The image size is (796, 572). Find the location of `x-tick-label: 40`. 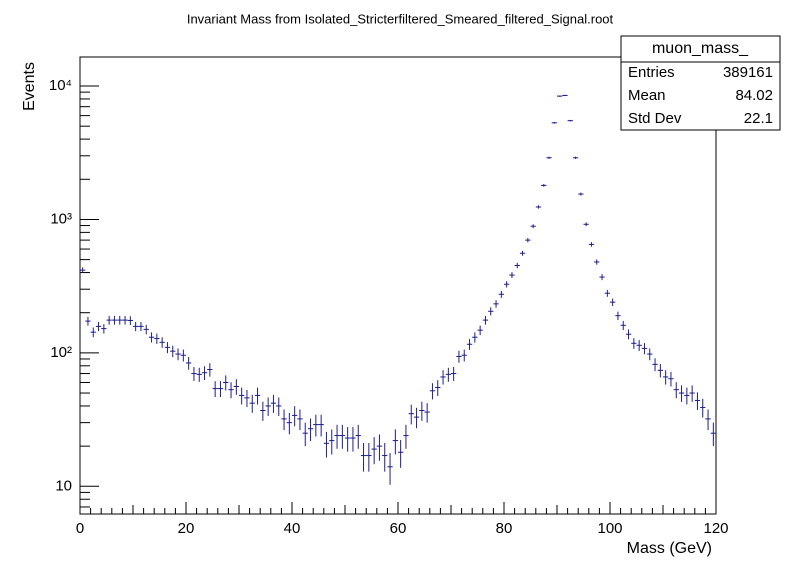

x-tick-label: 40 is located at coordinates (292, 528).